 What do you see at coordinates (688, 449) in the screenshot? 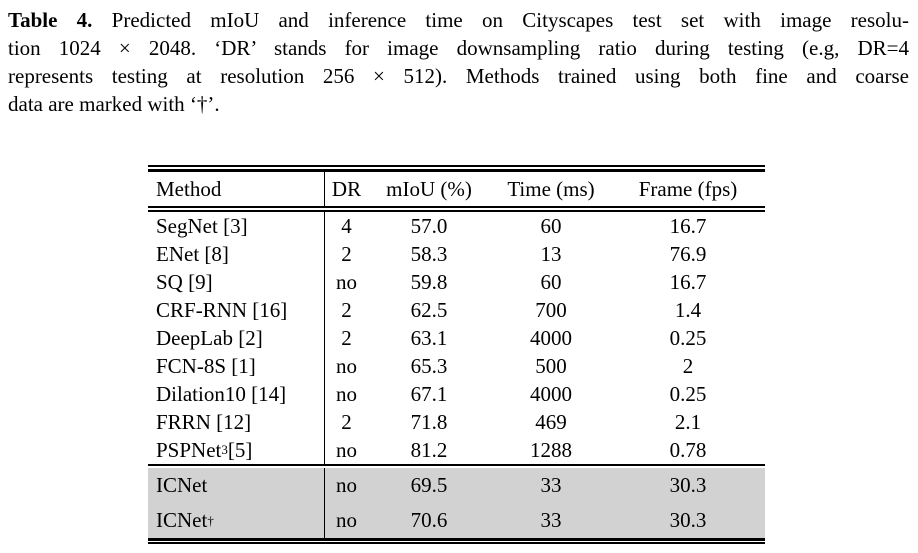
I see `frame-cell: 0.78` at bounding box center [688, 449].